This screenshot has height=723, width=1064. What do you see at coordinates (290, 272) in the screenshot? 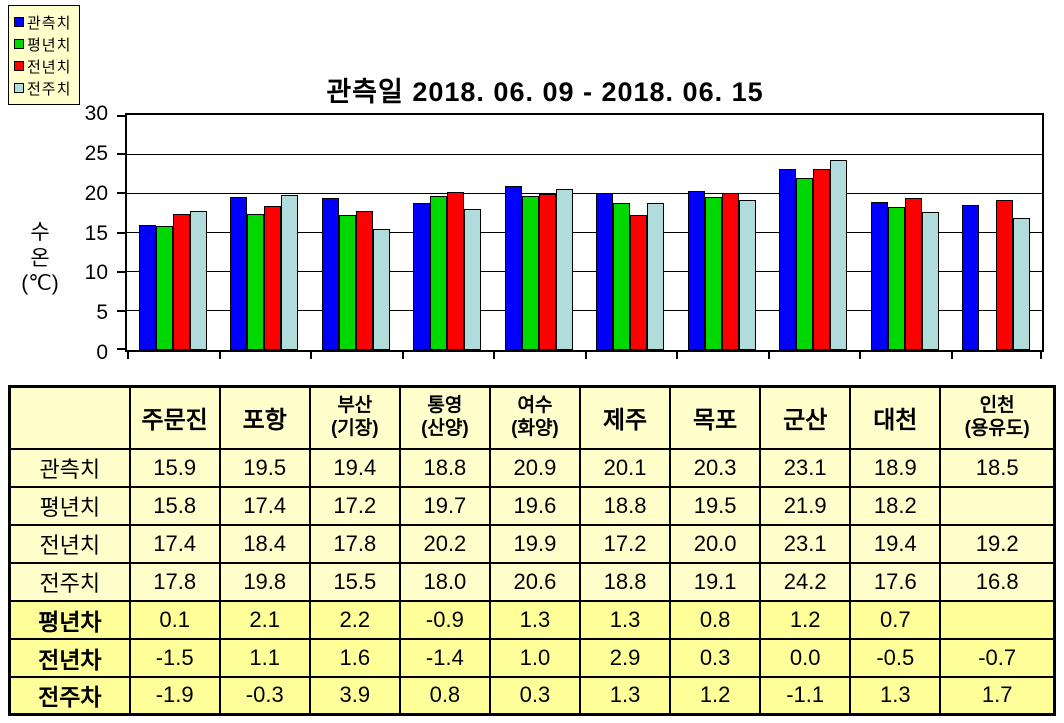
I see `bar-전주치-포항` at bounding box center [290, 272].